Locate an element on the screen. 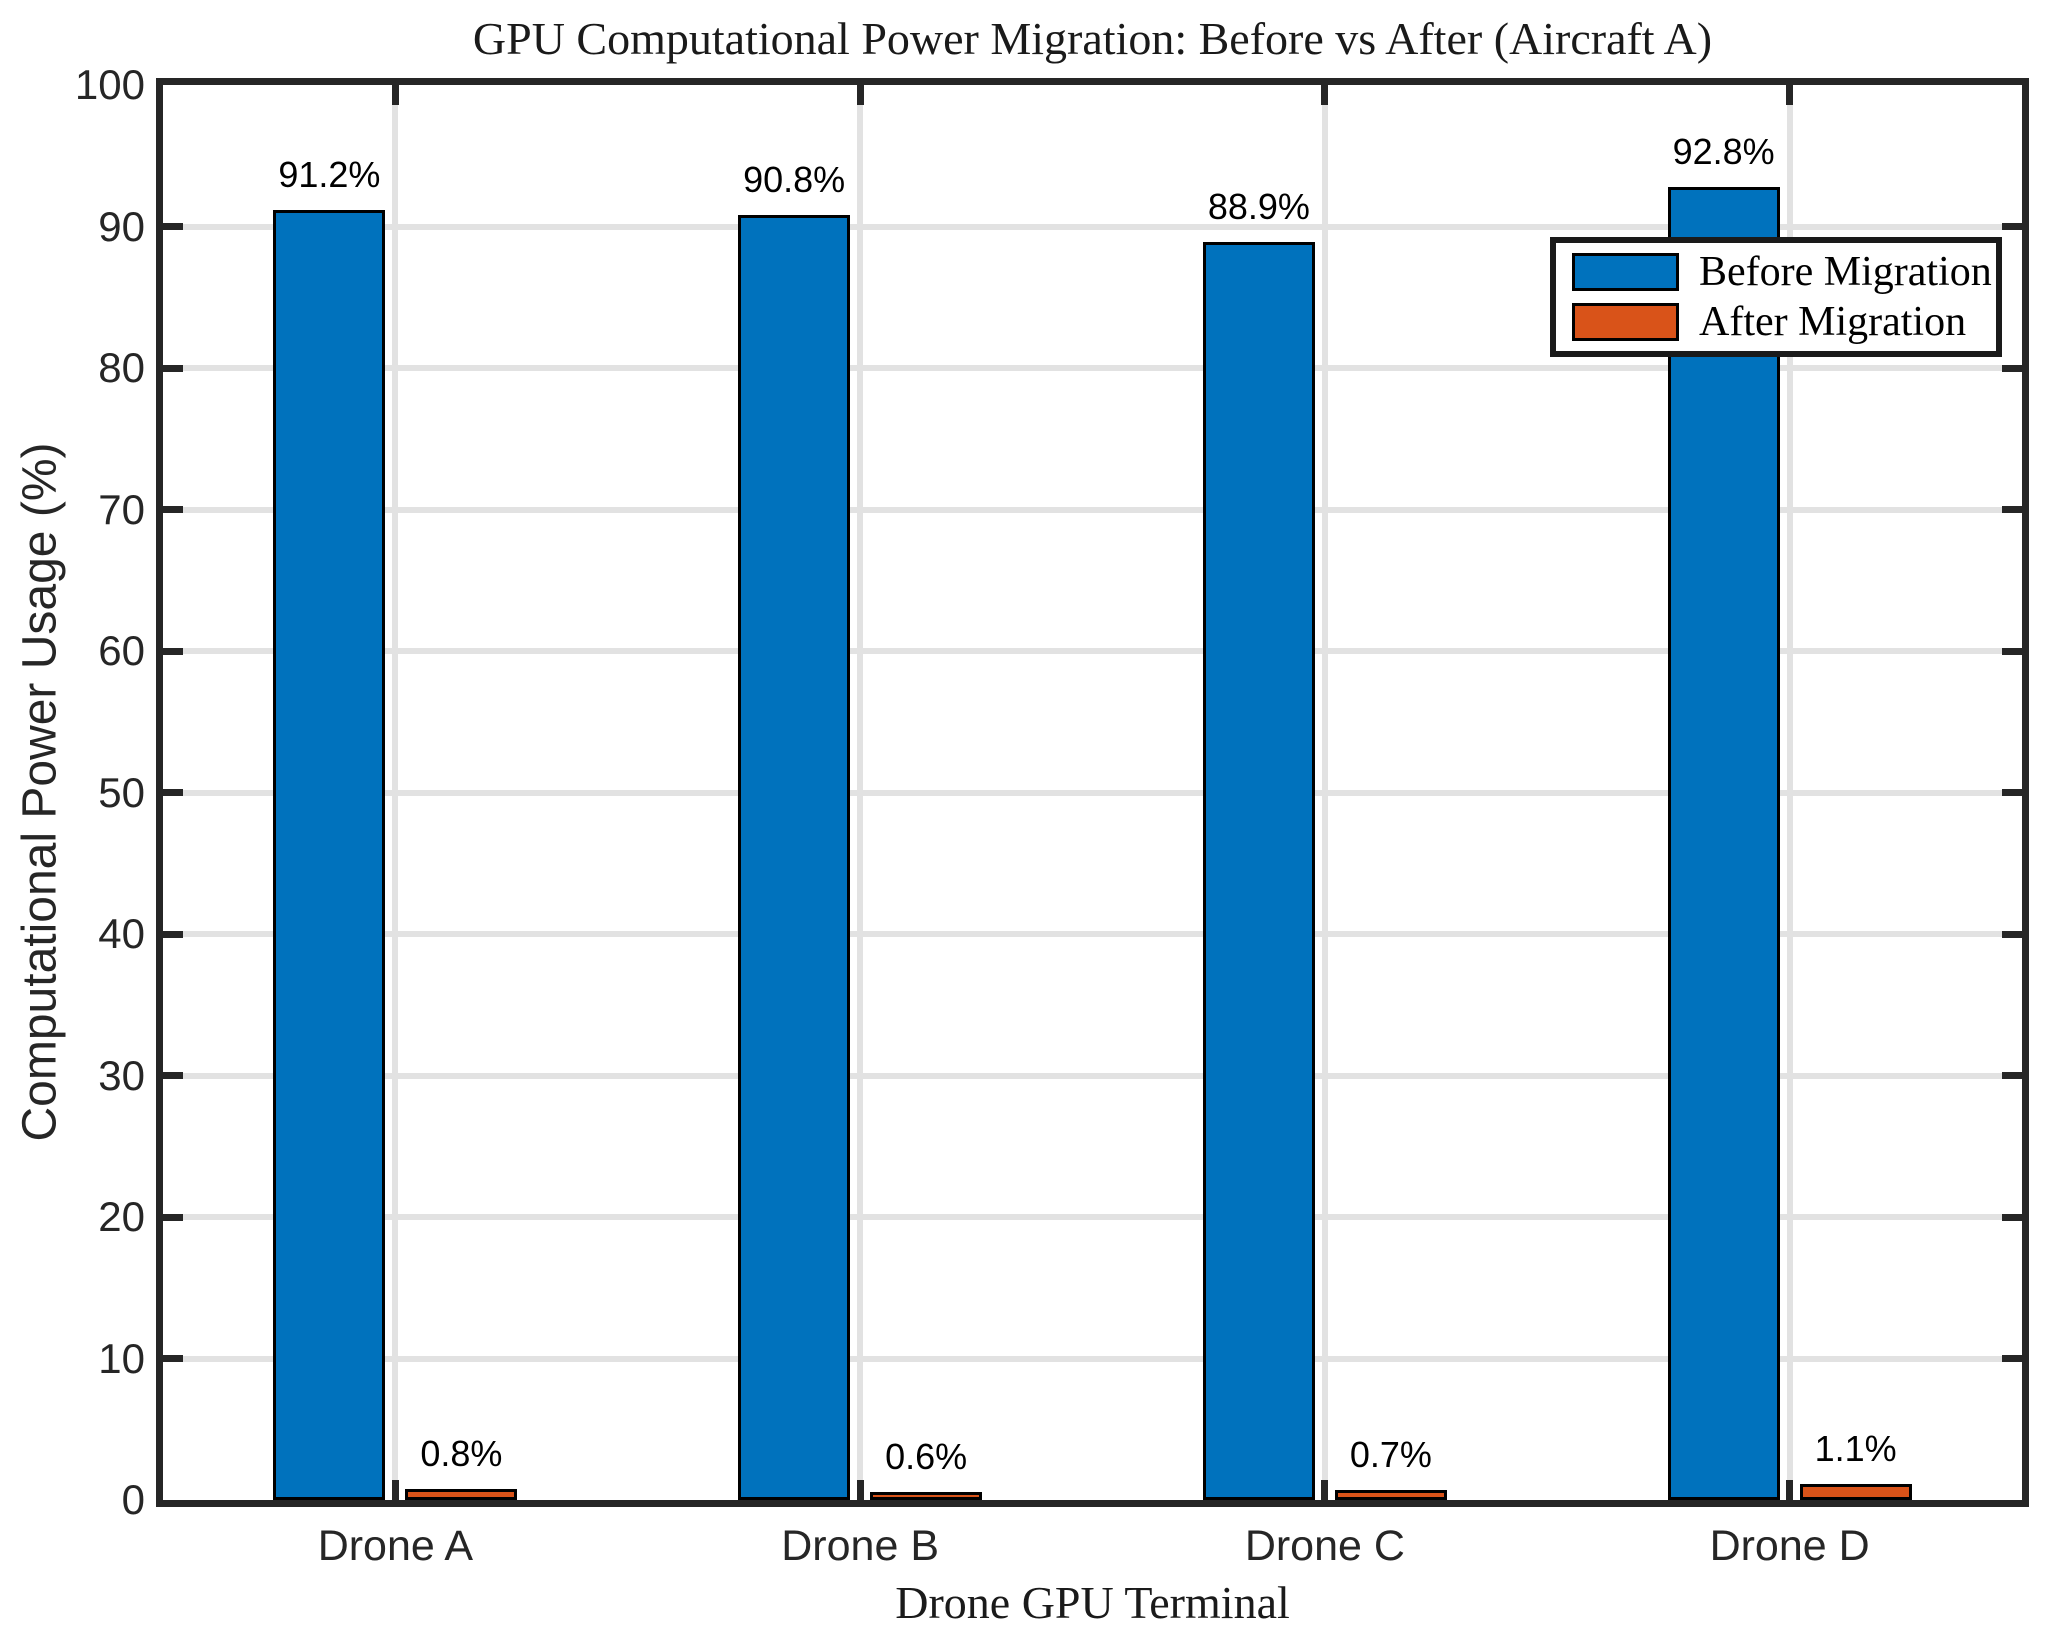  y-tick-label: 90 is located at coordinates (121, 226).